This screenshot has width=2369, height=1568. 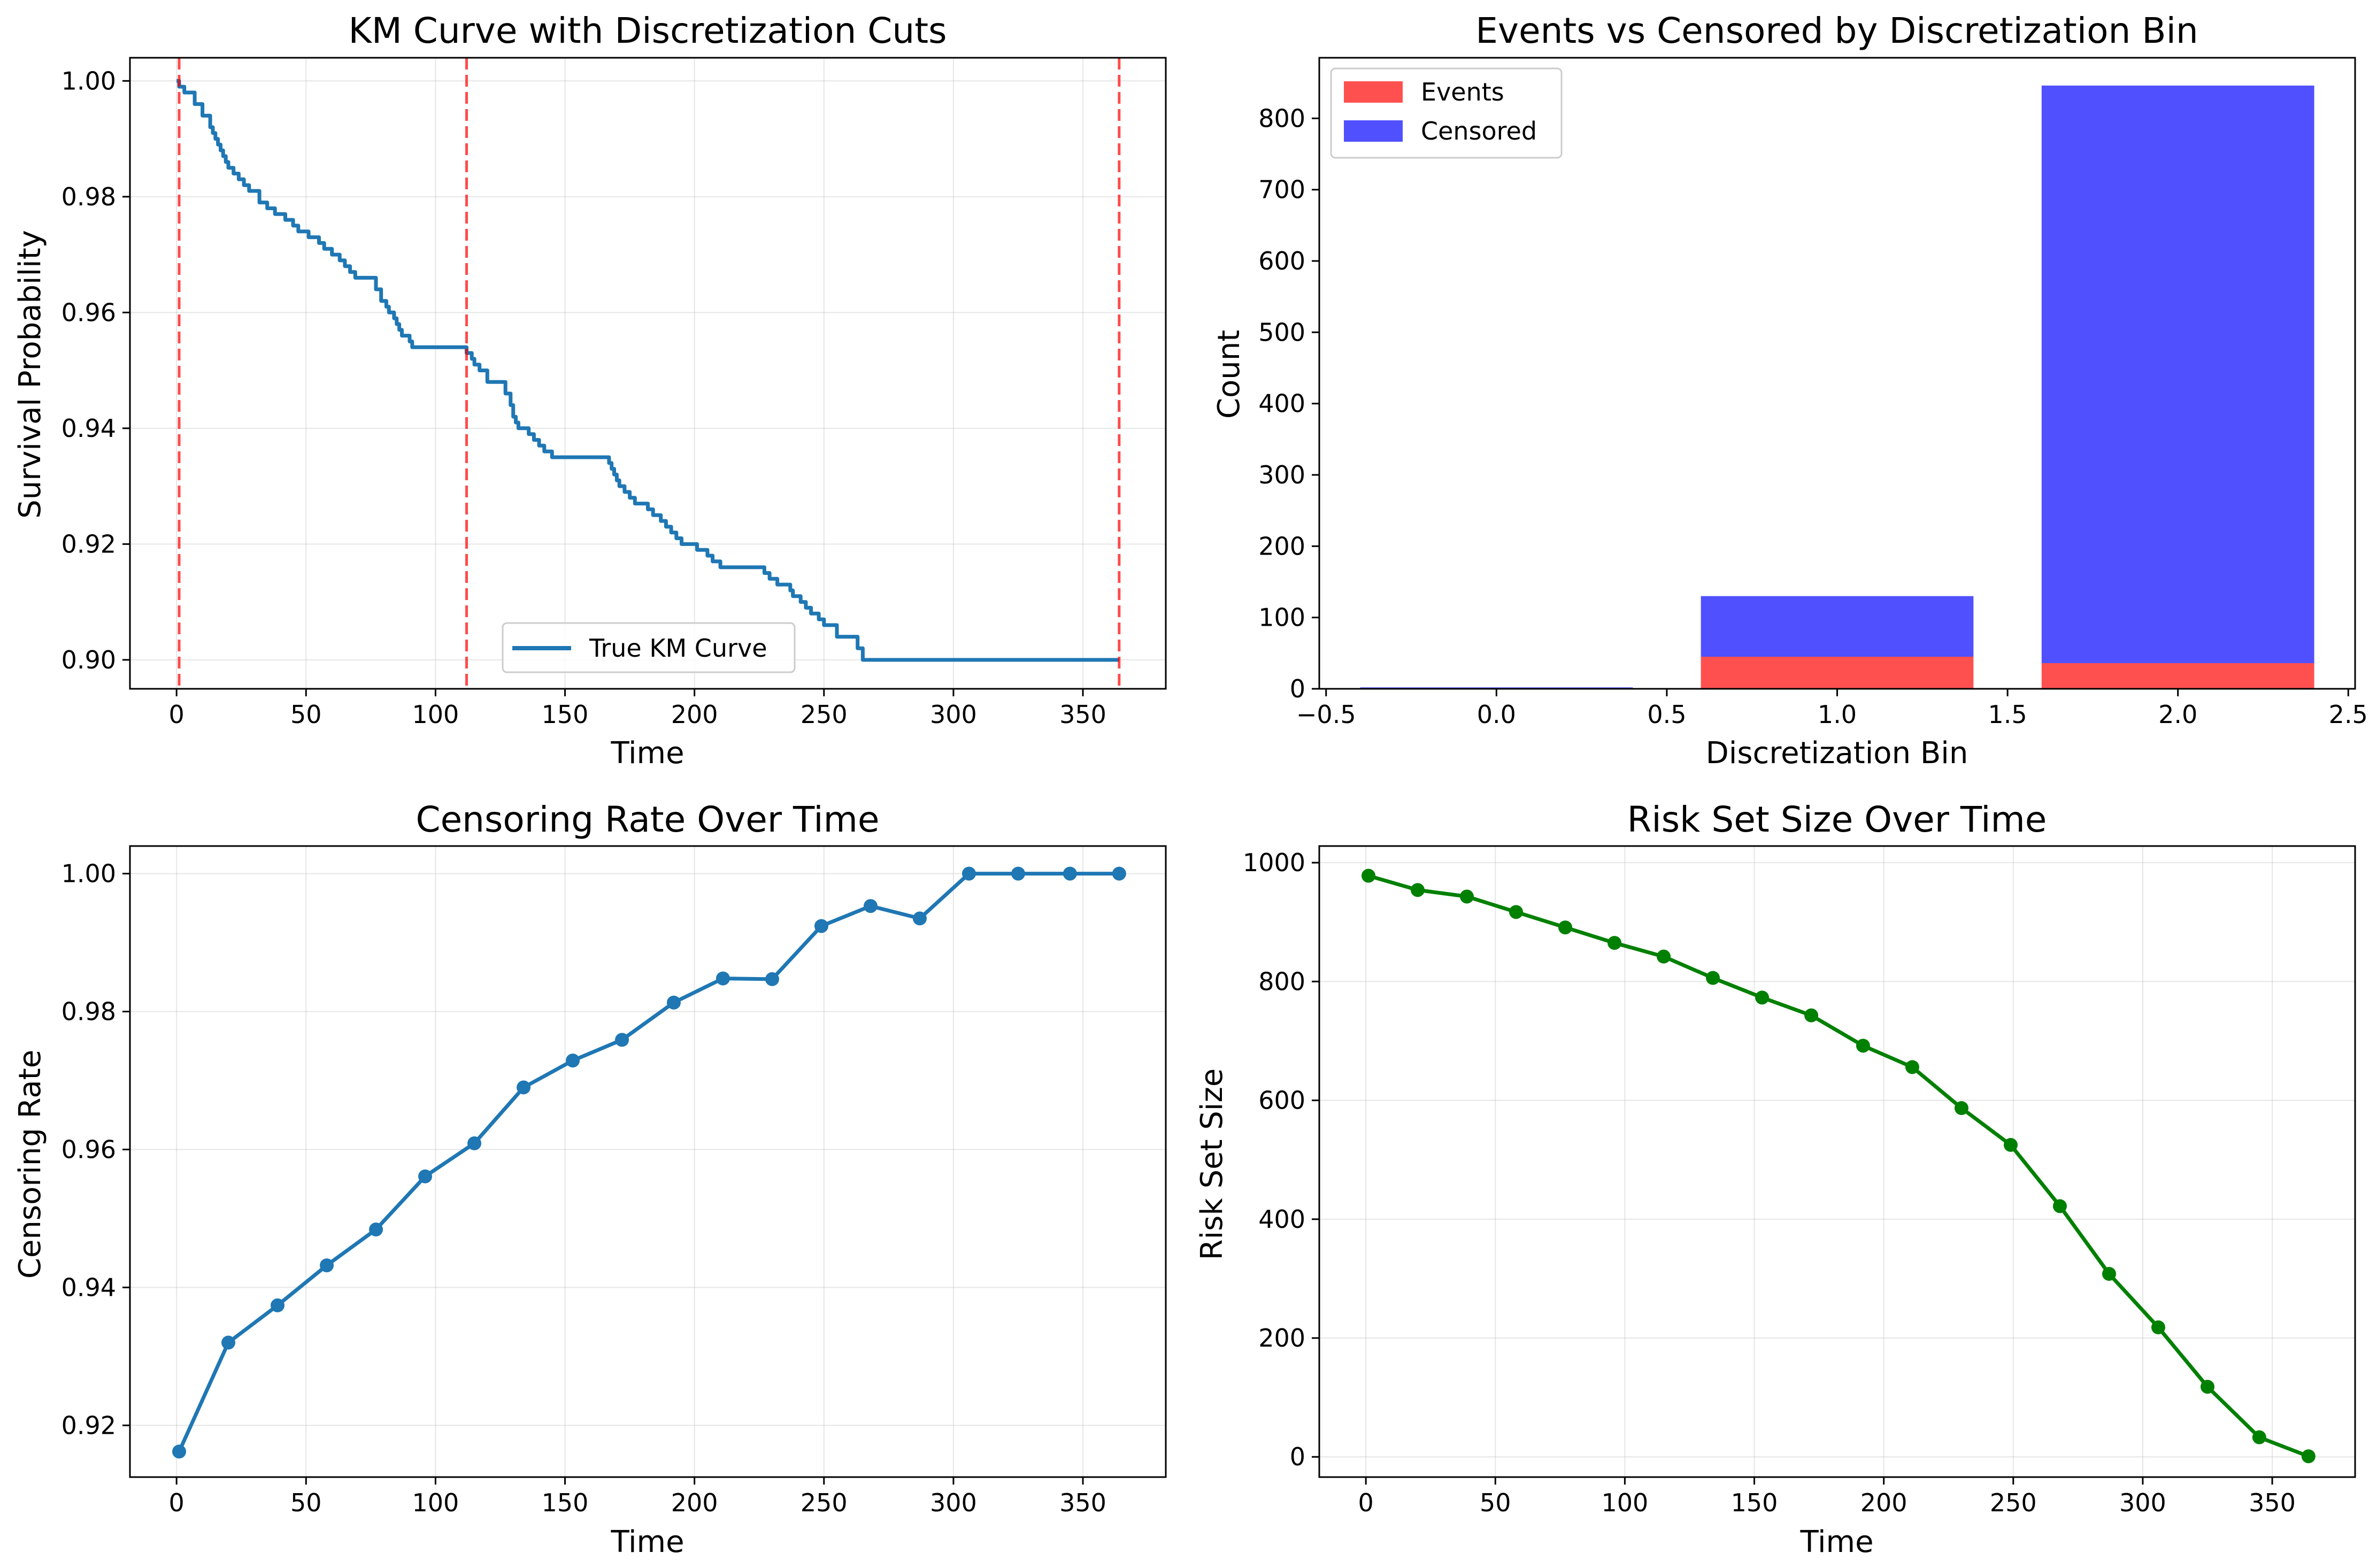 I want to click on bins-legend-events-label: Events, so click(x=1462, y=92).